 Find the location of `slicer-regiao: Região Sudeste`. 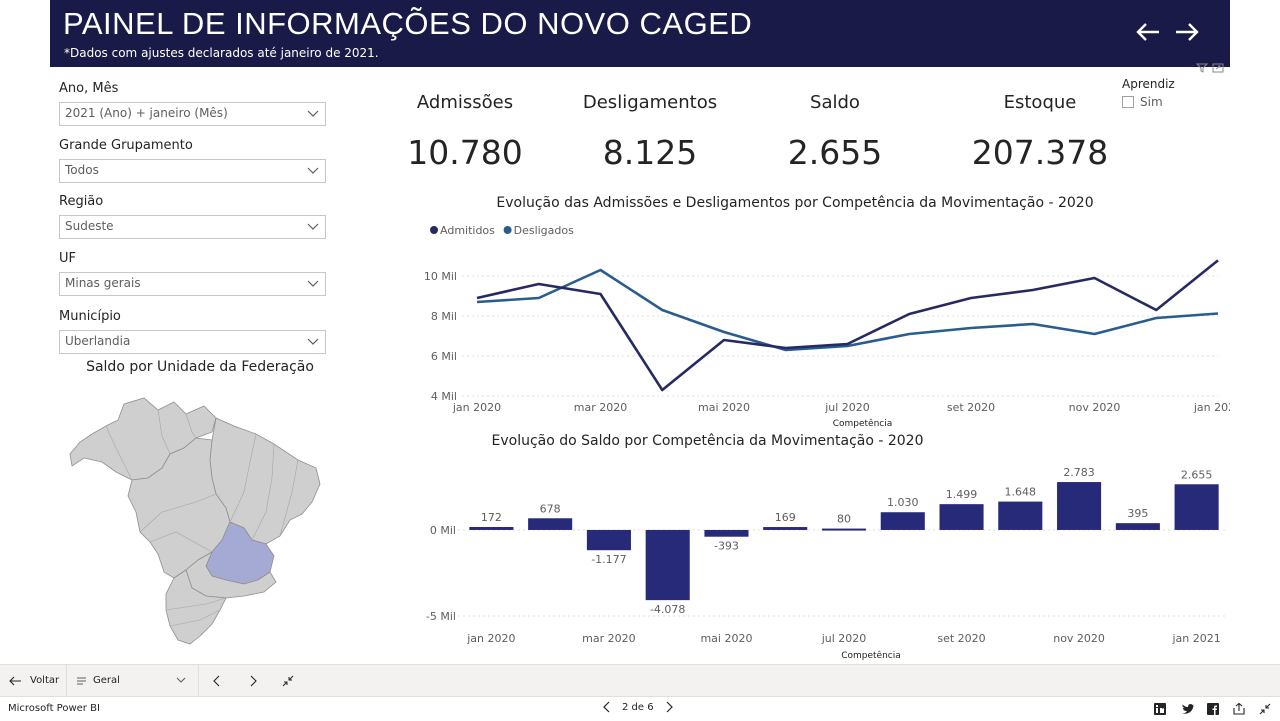

slicer-regiao: Região Sudeste is located at coordinates (192, 216).